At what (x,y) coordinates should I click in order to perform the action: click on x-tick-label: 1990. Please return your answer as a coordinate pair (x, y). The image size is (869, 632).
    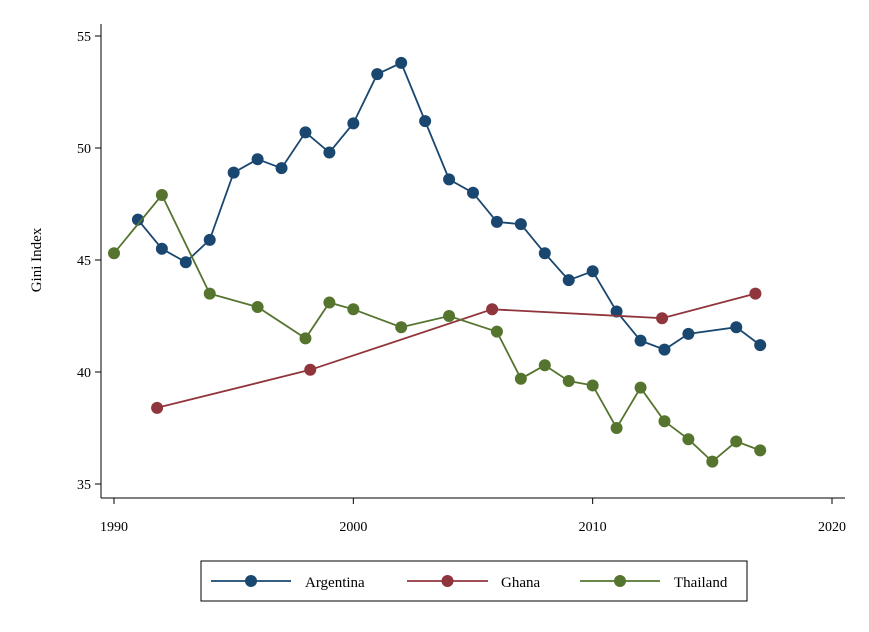
    Looking at the image, I should click on (114, 527).